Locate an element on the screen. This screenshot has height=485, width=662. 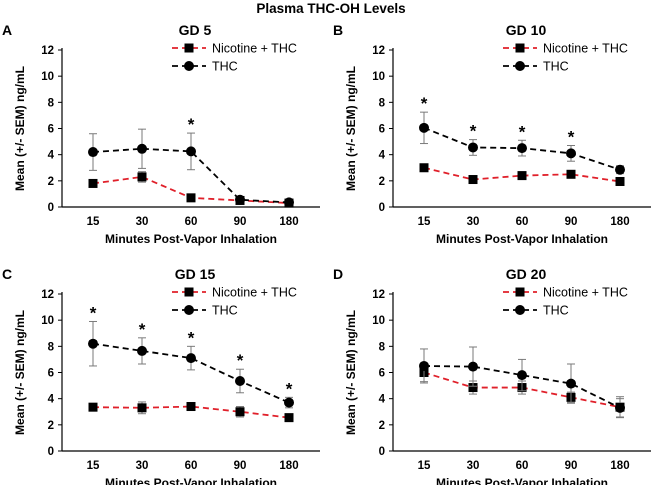
panel-letter: B is located at coordinates (338, 30).